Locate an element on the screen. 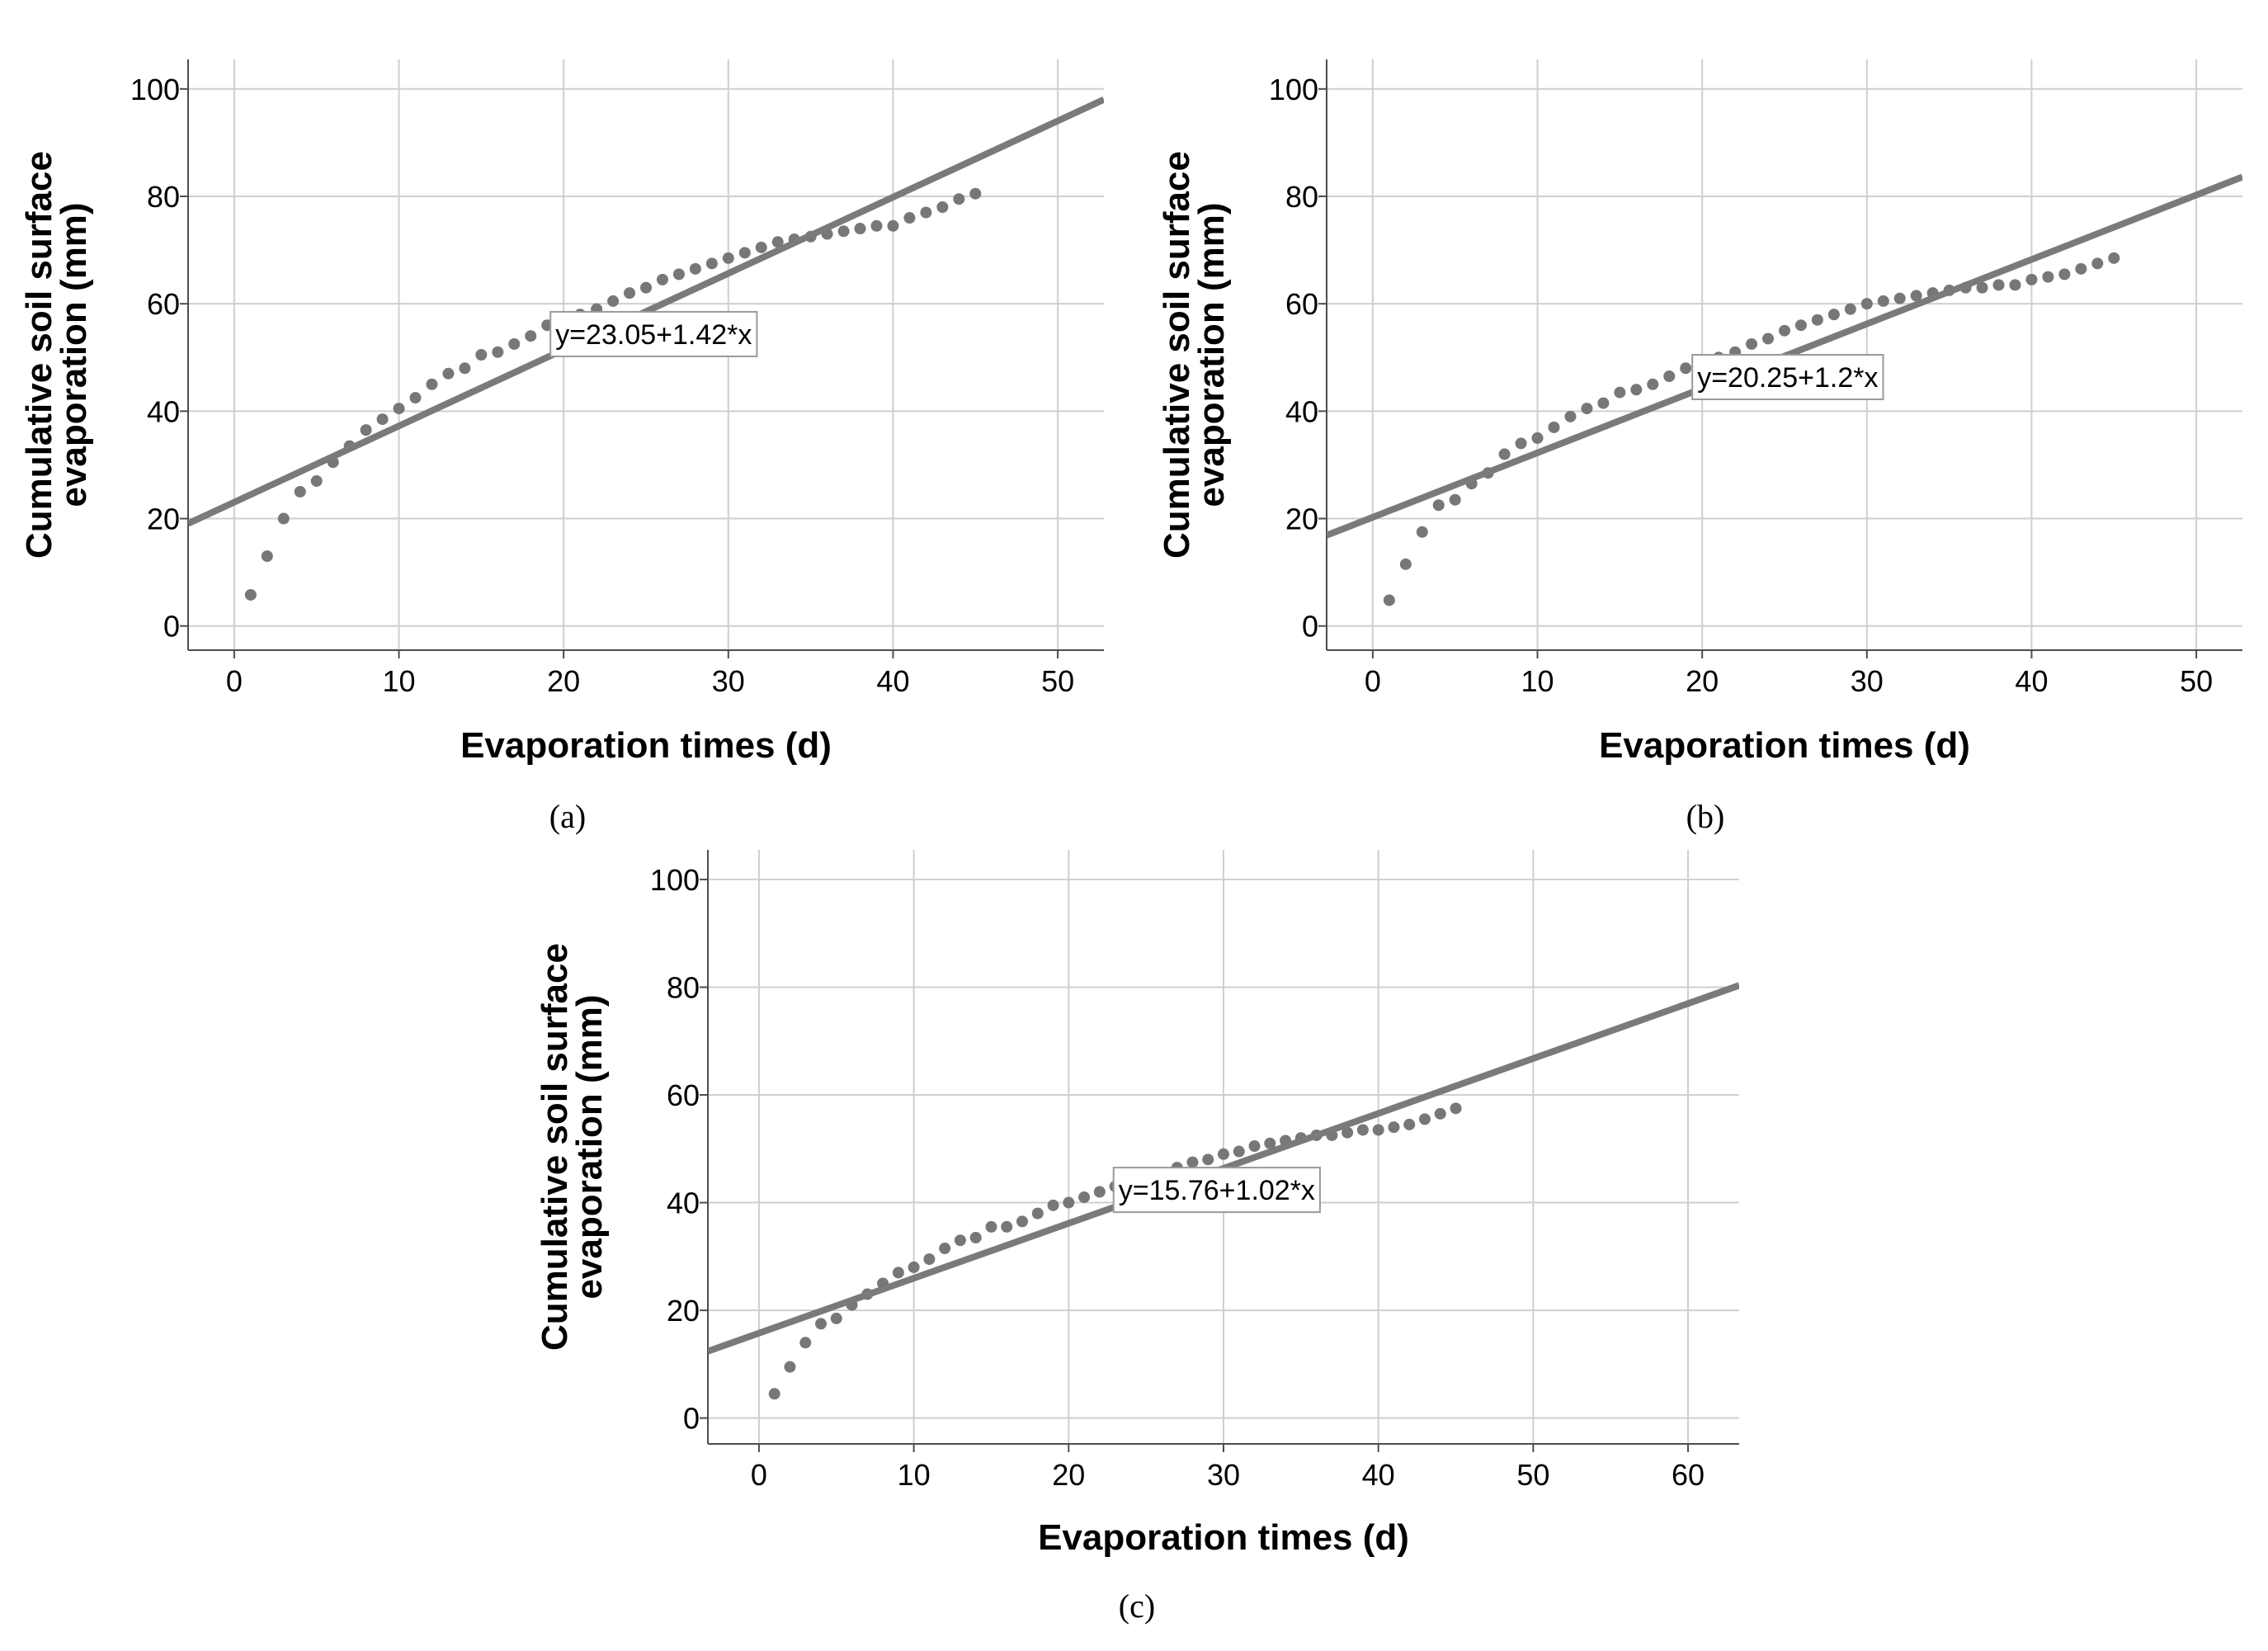 Image resolution: width=2268 pixels, height=1651 pixels. panel-label-b: (b) is located at coordinates (1706, 816).